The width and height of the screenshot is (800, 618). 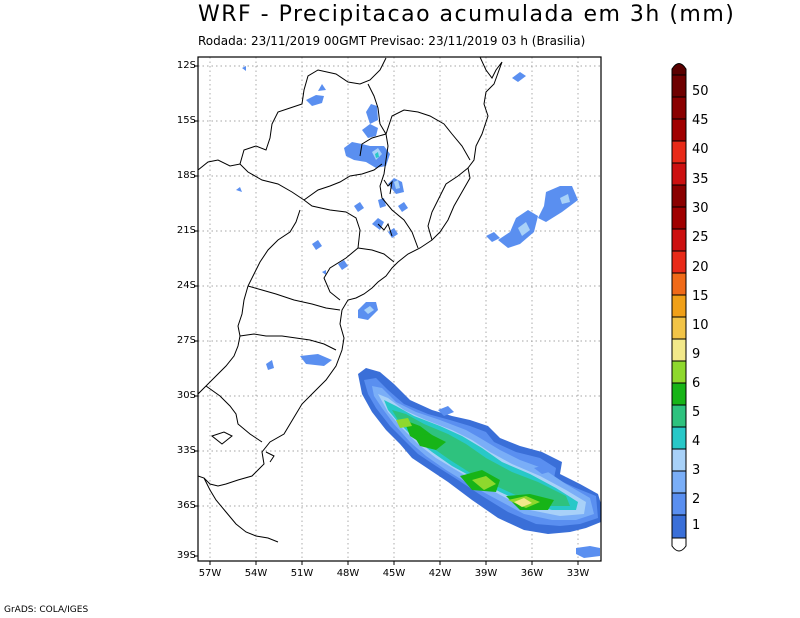 What do you see at coordinates (46, 610) in the screenshot?
I see `grads-credit: GrADS: COLA/IGES` at bounding box center [46, 610].